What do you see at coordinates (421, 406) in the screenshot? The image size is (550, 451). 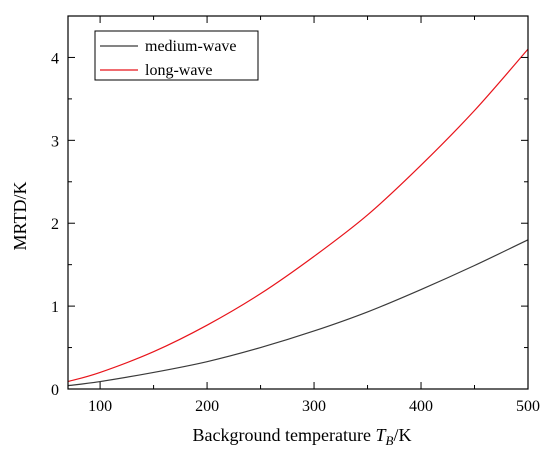 I see `x-tick-label: 400` at bounding box center [421, 406].